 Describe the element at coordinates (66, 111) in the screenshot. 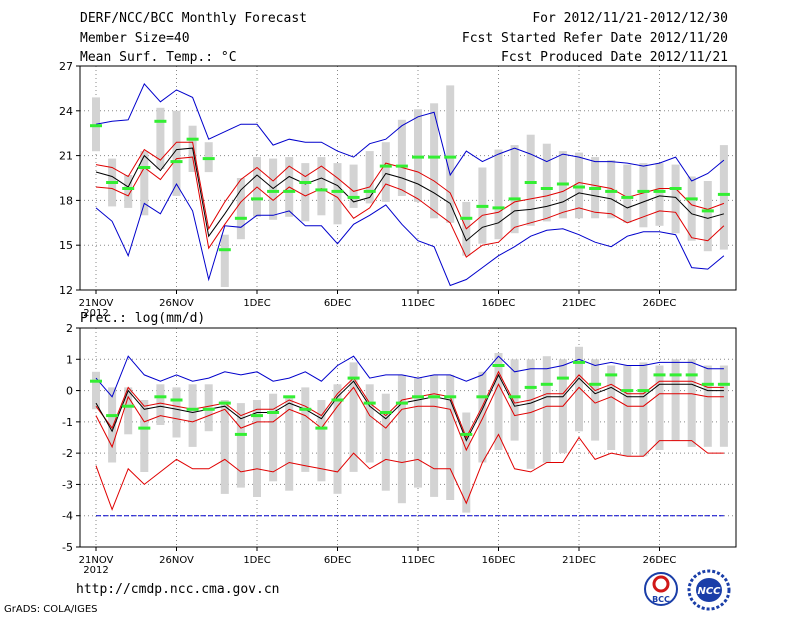

I see `y-tick-label: 24` at that location.